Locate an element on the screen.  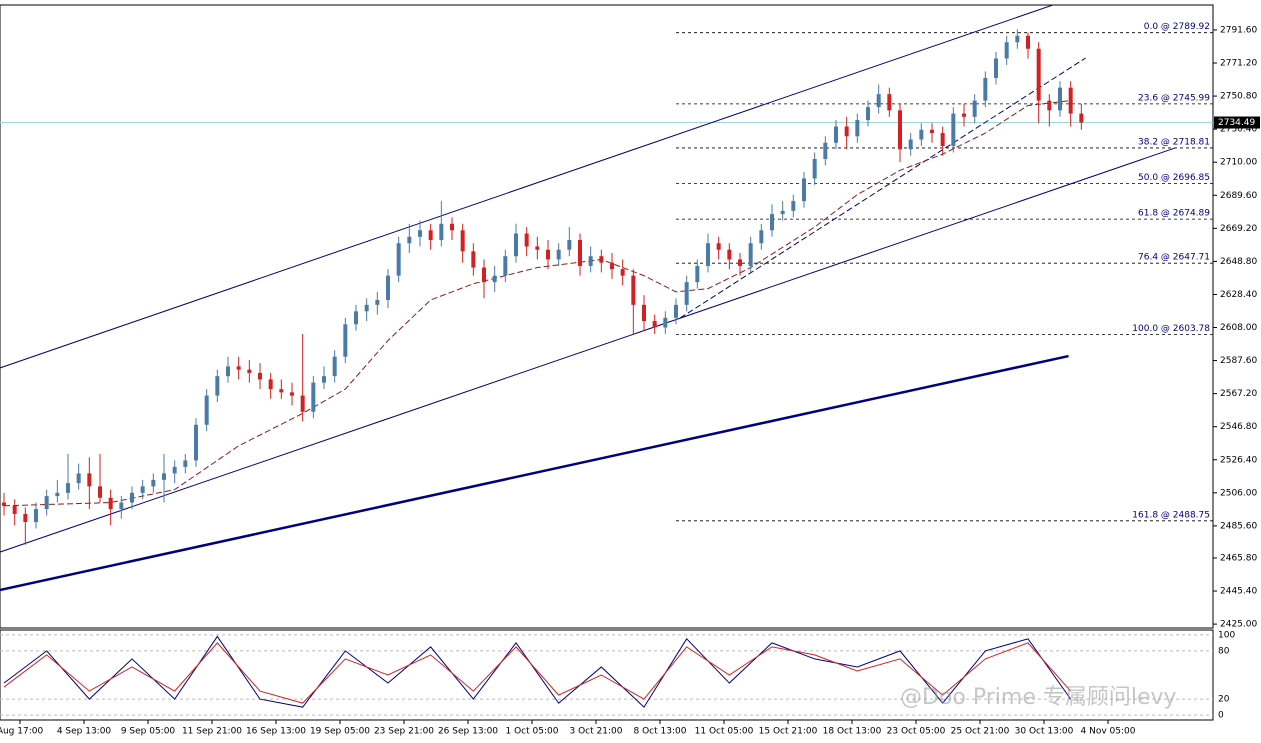
y-tick-label: 2710.00 is located at coordinates (1238, 163).